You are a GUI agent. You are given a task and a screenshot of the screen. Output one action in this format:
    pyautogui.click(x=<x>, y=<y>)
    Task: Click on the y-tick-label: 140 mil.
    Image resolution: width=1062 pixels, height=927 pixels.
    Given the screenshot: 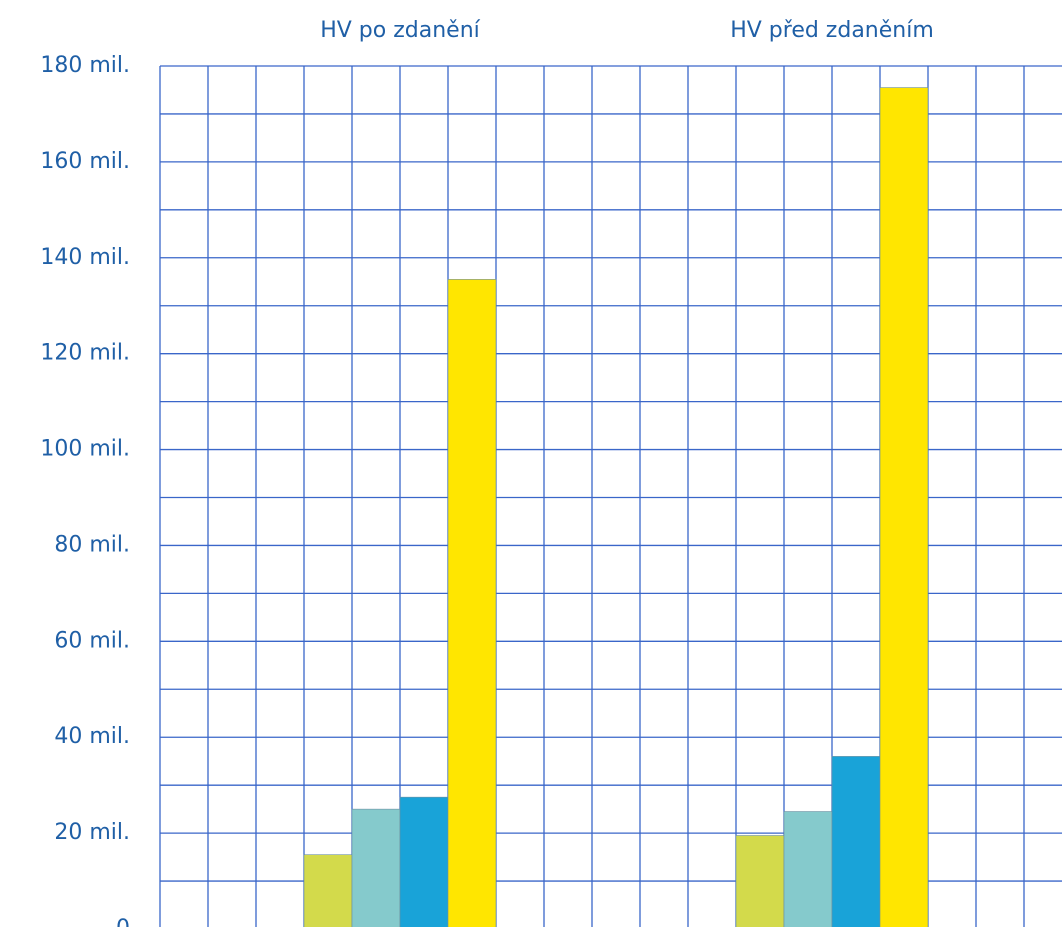 What is the action you would take?
    pyautogui.click(x=85, y=257)
    